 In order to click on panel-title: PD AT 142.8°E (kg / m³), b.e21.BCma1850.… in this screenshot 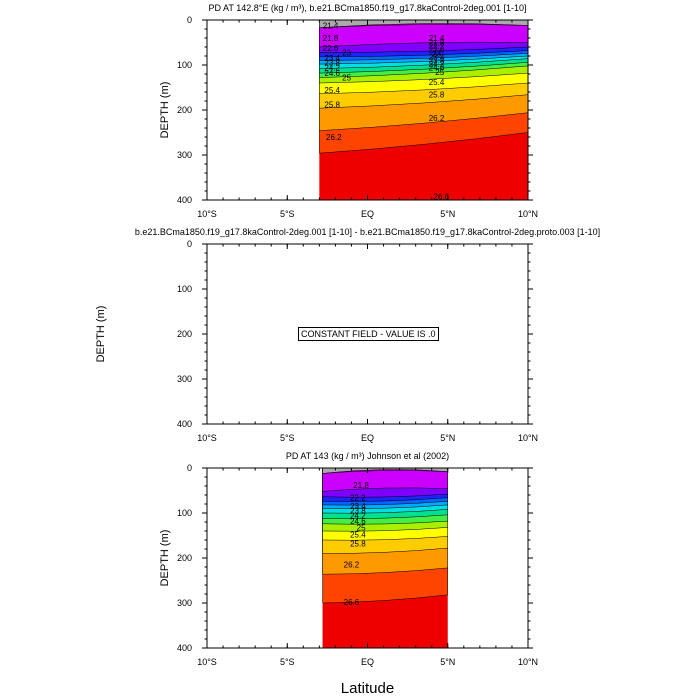, I will do `click(368, 8)`.